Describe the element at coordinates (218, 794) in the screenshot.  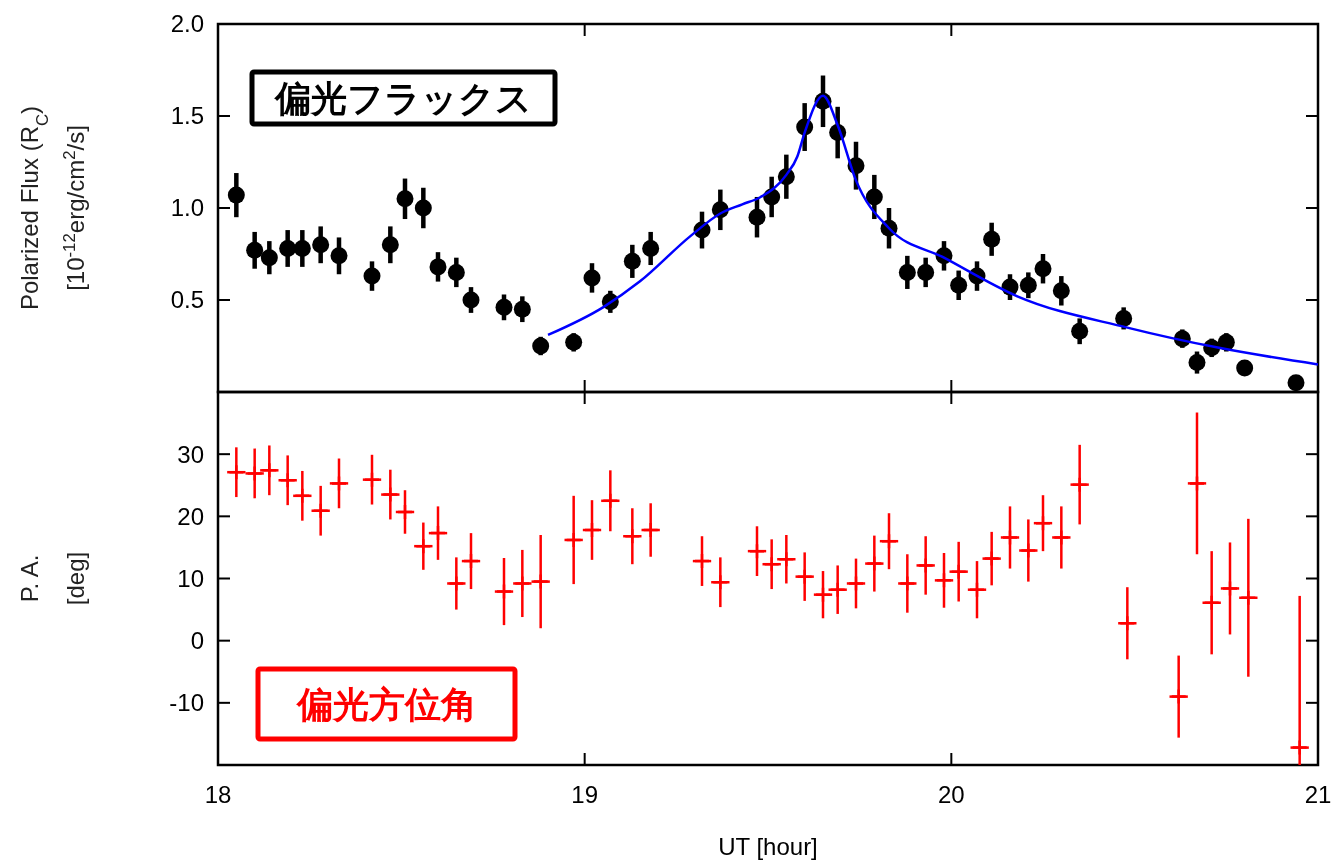
I see `x-tick-label: 18` at that location.